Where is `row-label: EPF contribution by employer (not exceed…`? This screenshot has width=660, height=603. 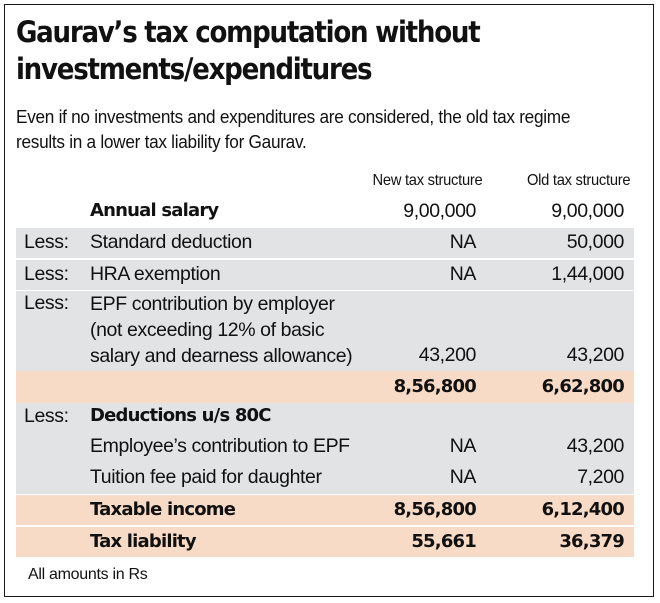
row-label: EPF contribution by employer (not exceed… is located at coordinates (221, 330).